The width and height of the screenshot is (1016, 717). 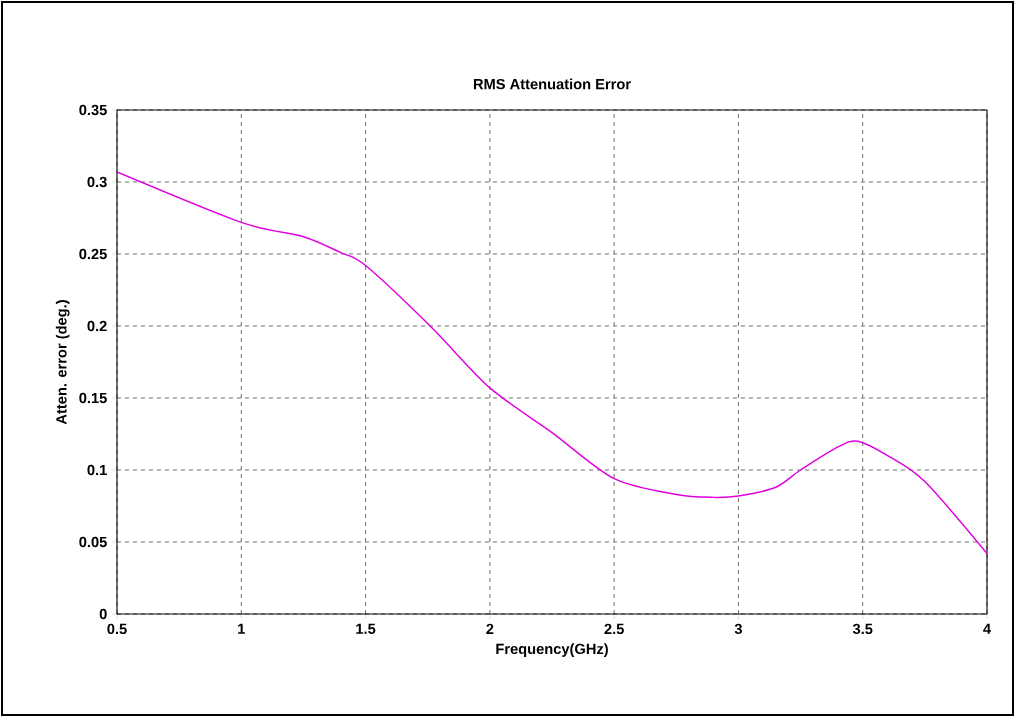 What do you see at coordinates (103, 614) in the screenshot?
I see `y-tick-label: 0` at bounding box center [103, 614].